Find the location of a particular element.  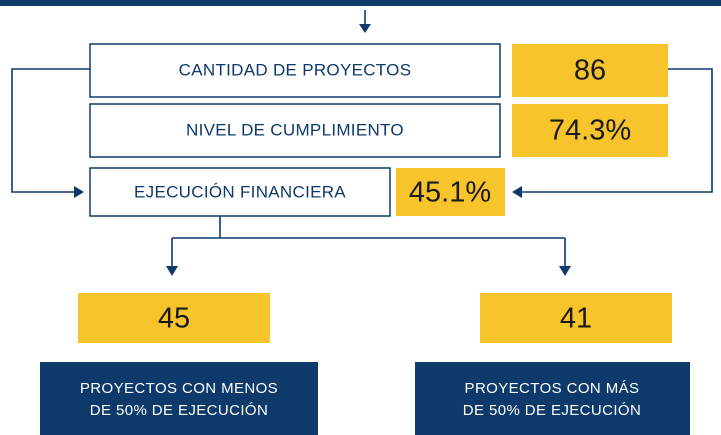

metric-label: CANTIDAD DE PROYECTOS is located at coordinates (295, 69).